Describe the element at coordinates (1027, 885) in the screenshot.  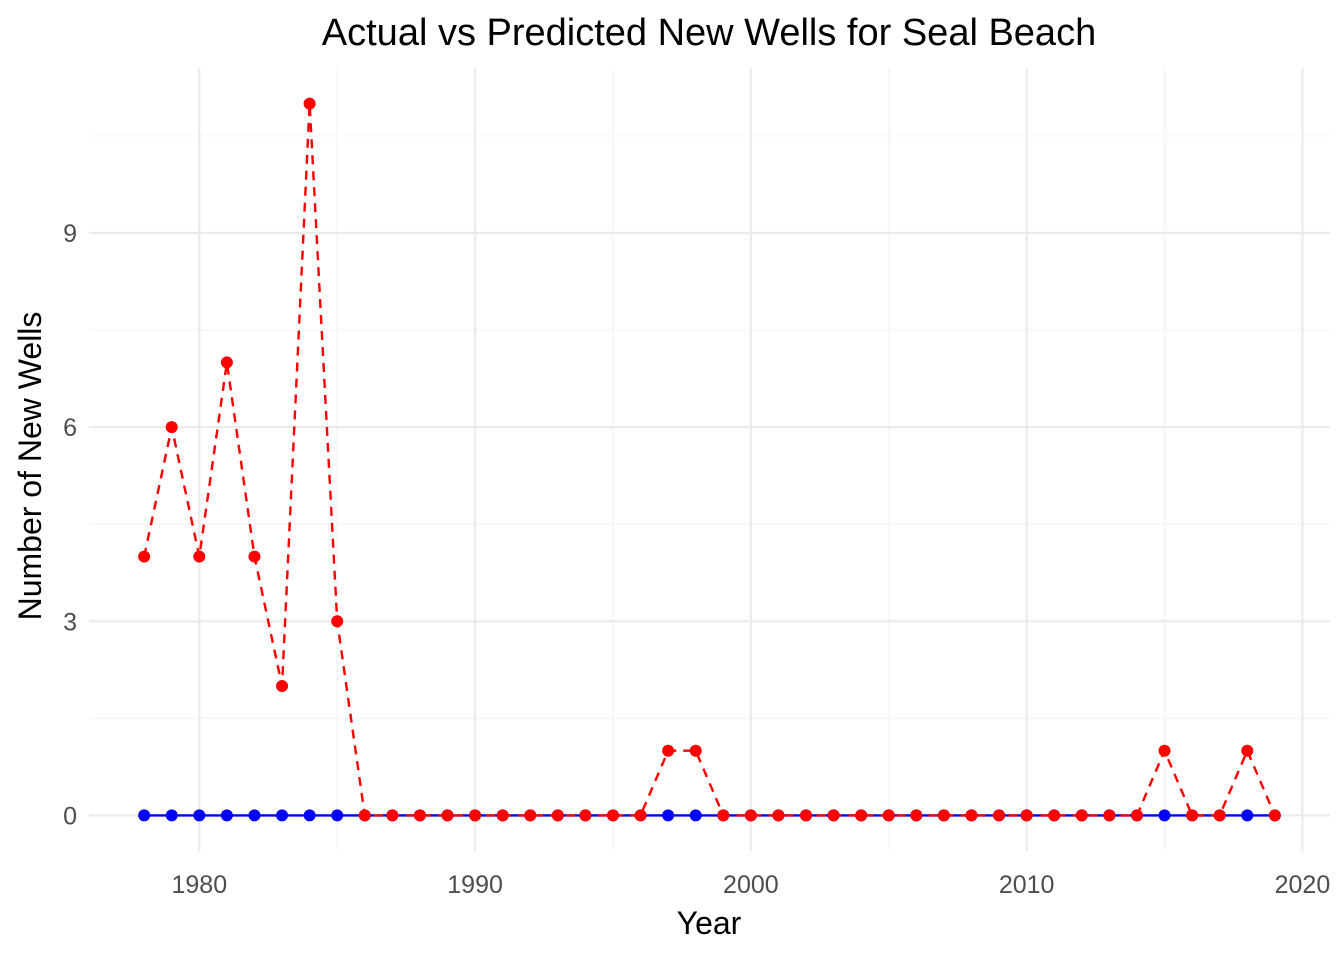
I see `x-tick-label: 2010` at that location.